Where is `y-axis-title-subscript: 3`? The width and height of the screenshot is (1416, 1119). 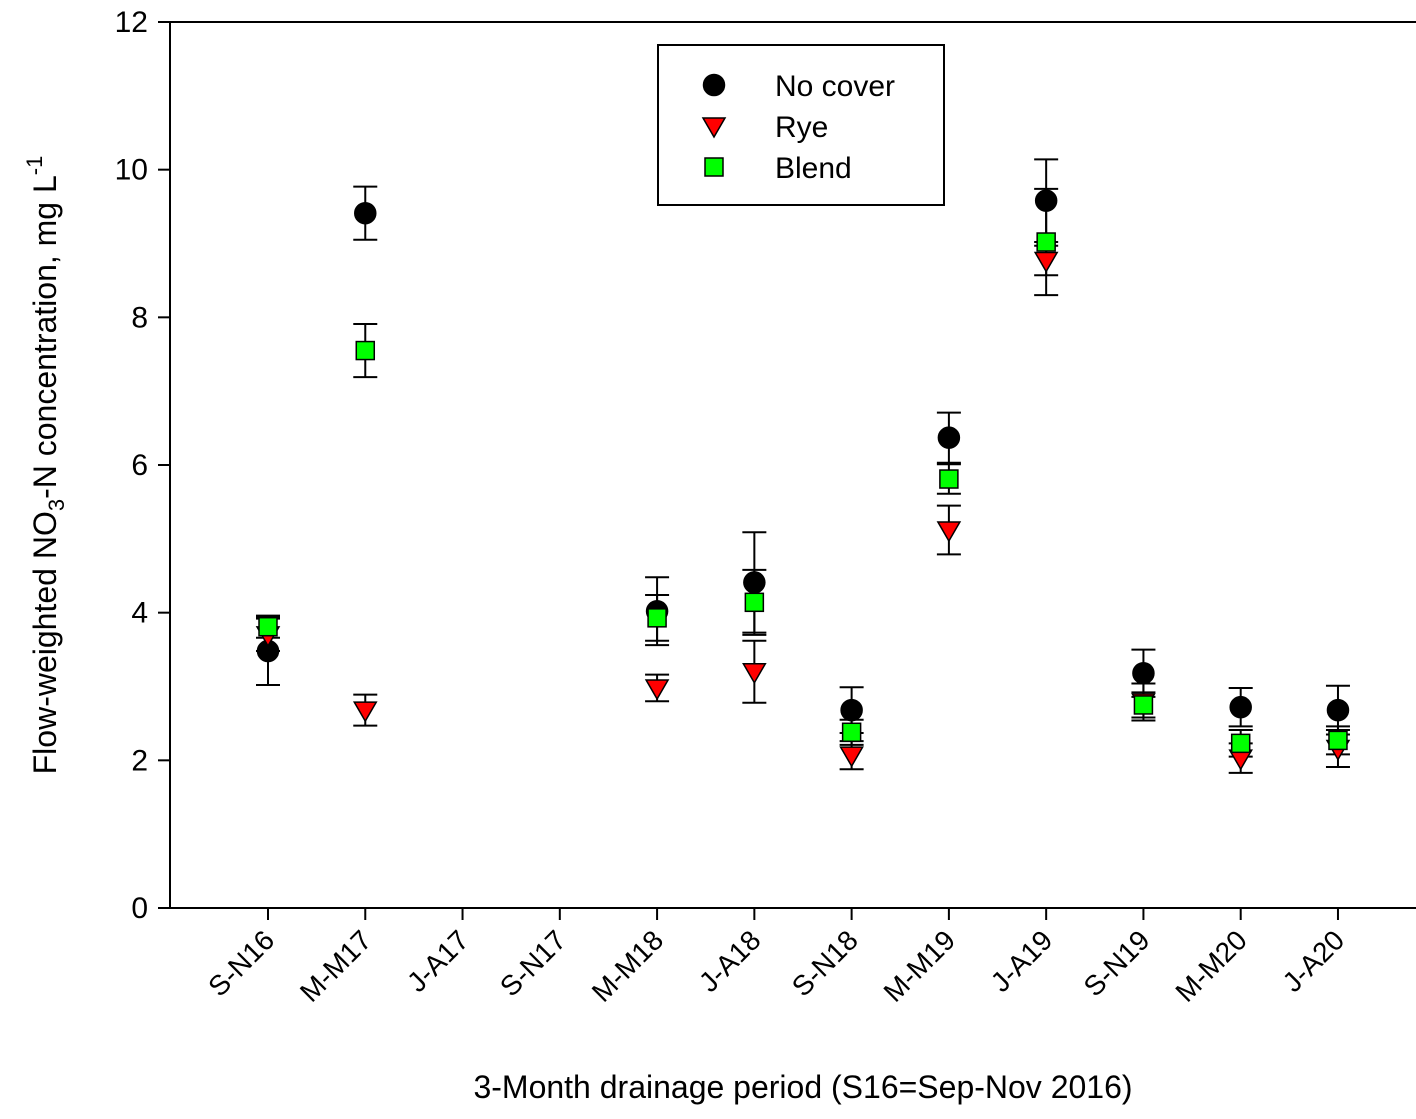 y-axis-title-subscript: 3 is located at coordinates (56, 505).